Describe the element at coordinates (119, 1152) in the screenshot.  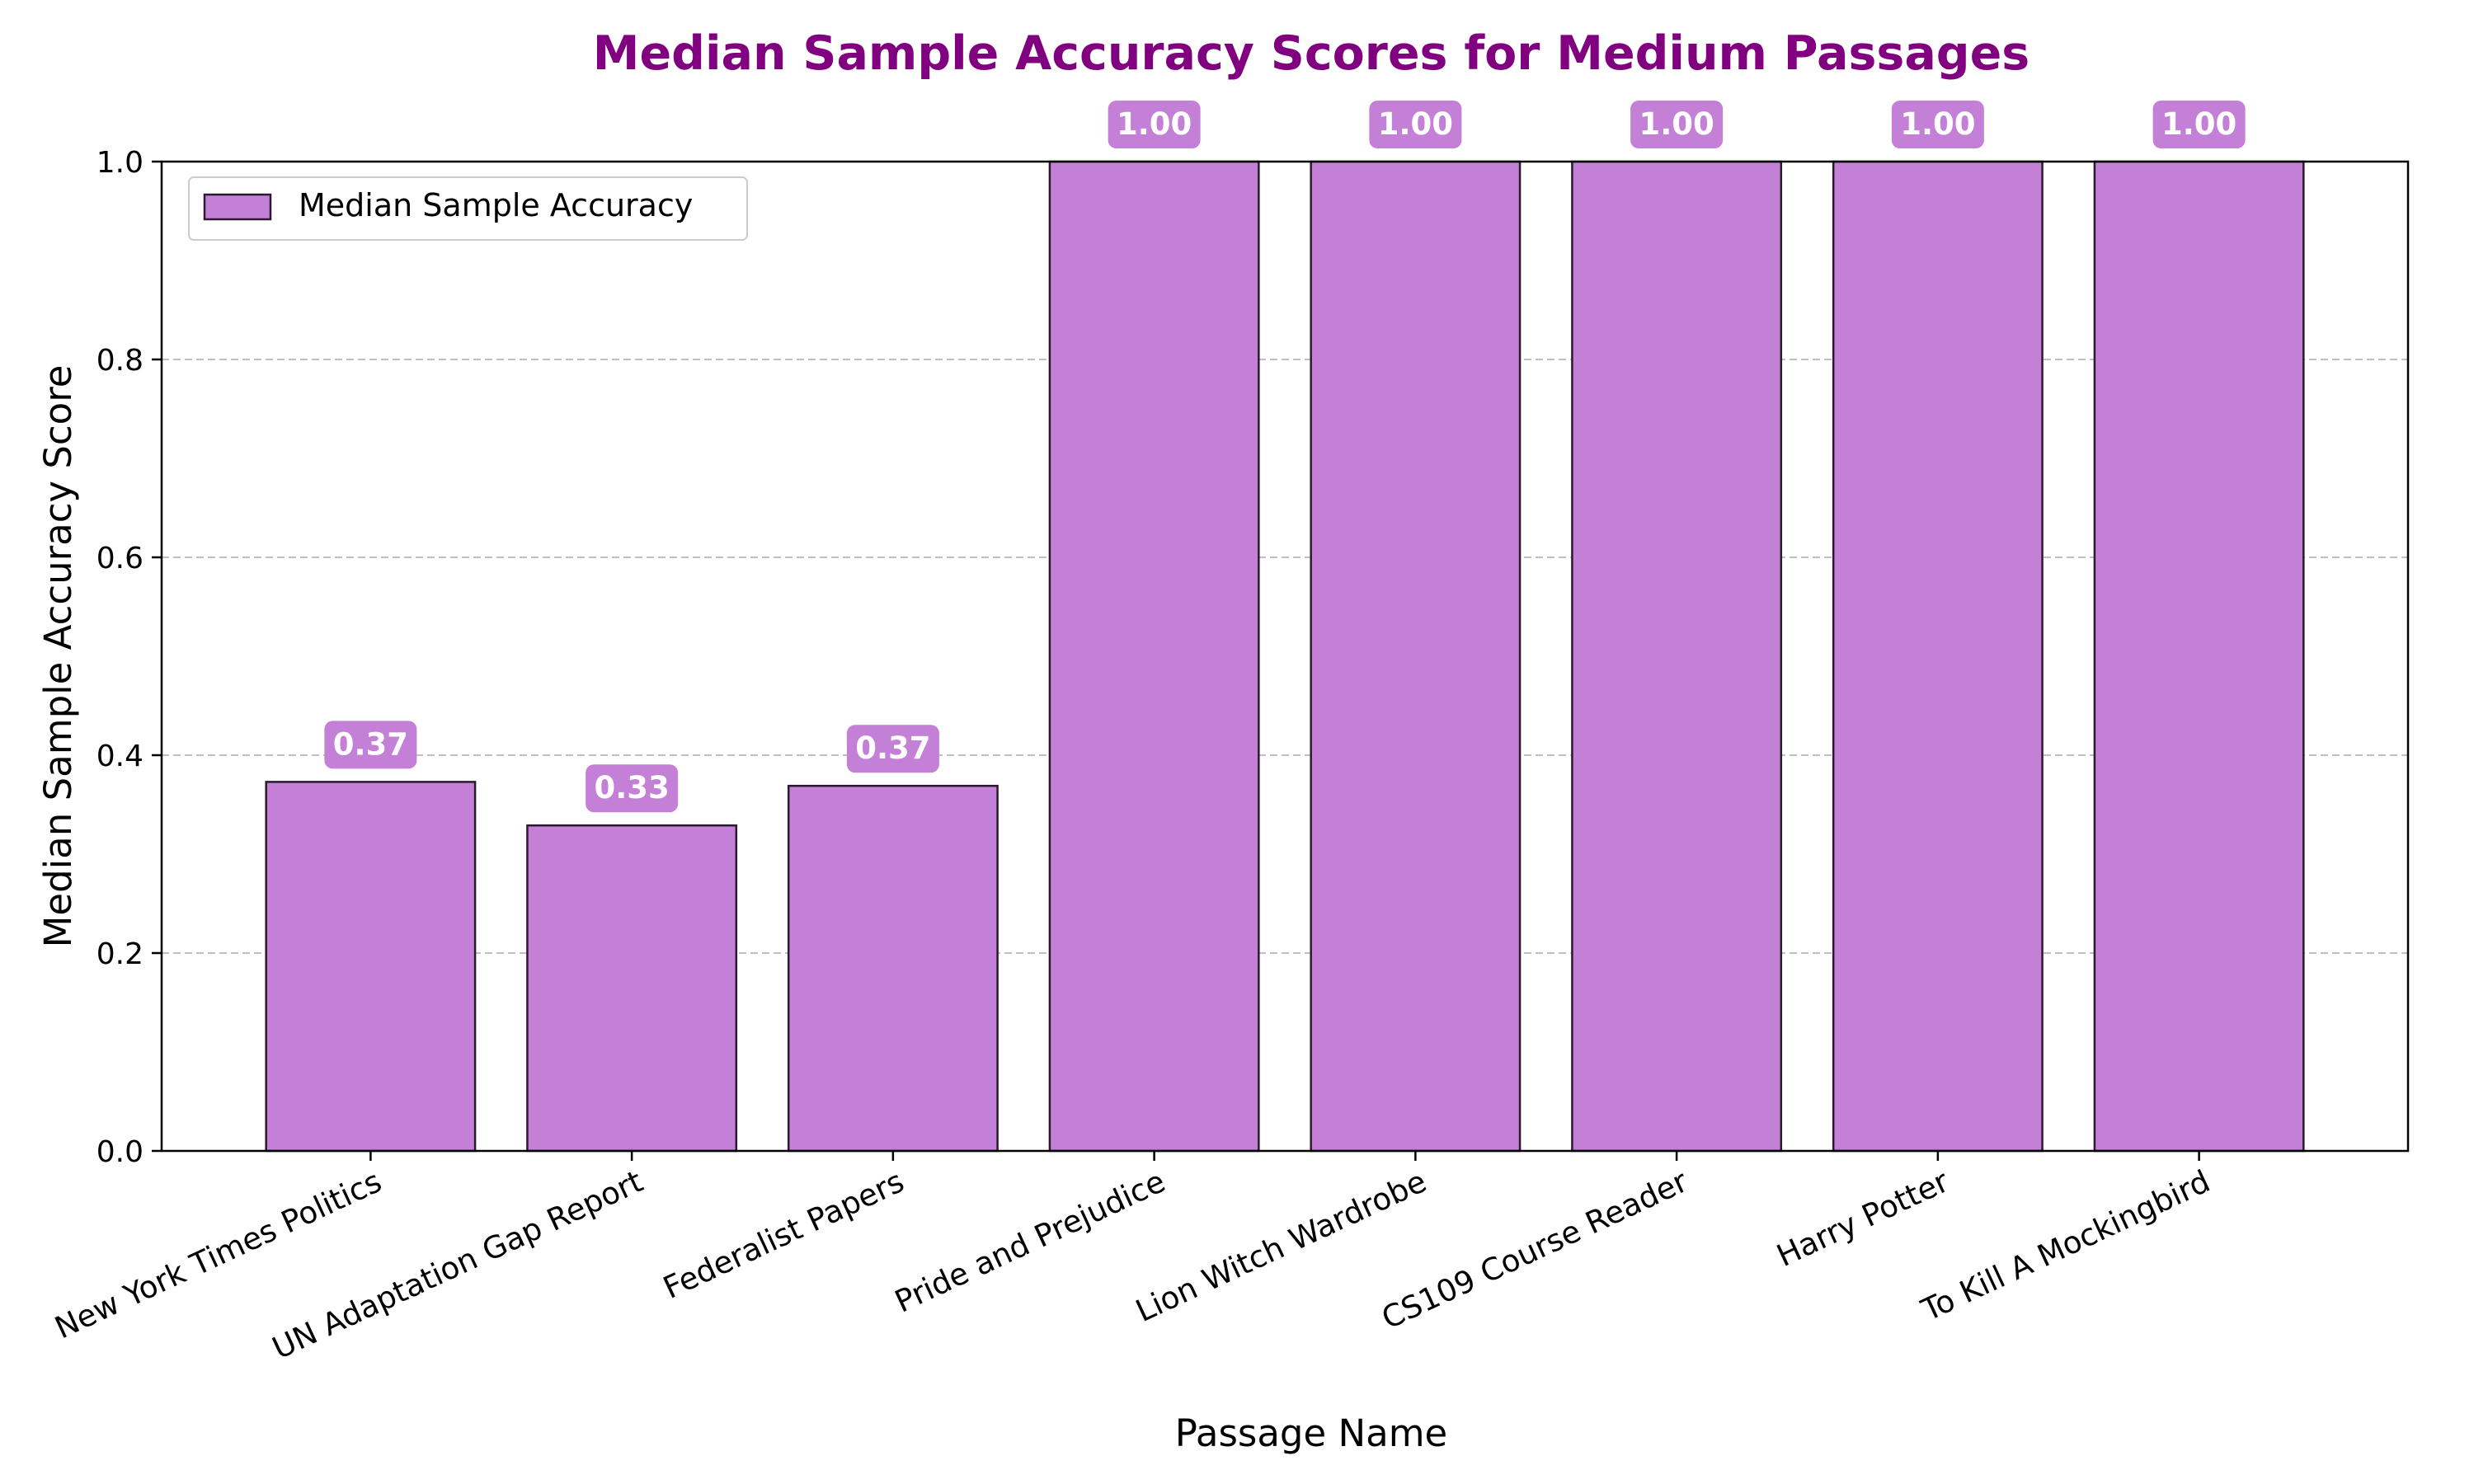
I see `y-tick-label: 0.0` at that location.